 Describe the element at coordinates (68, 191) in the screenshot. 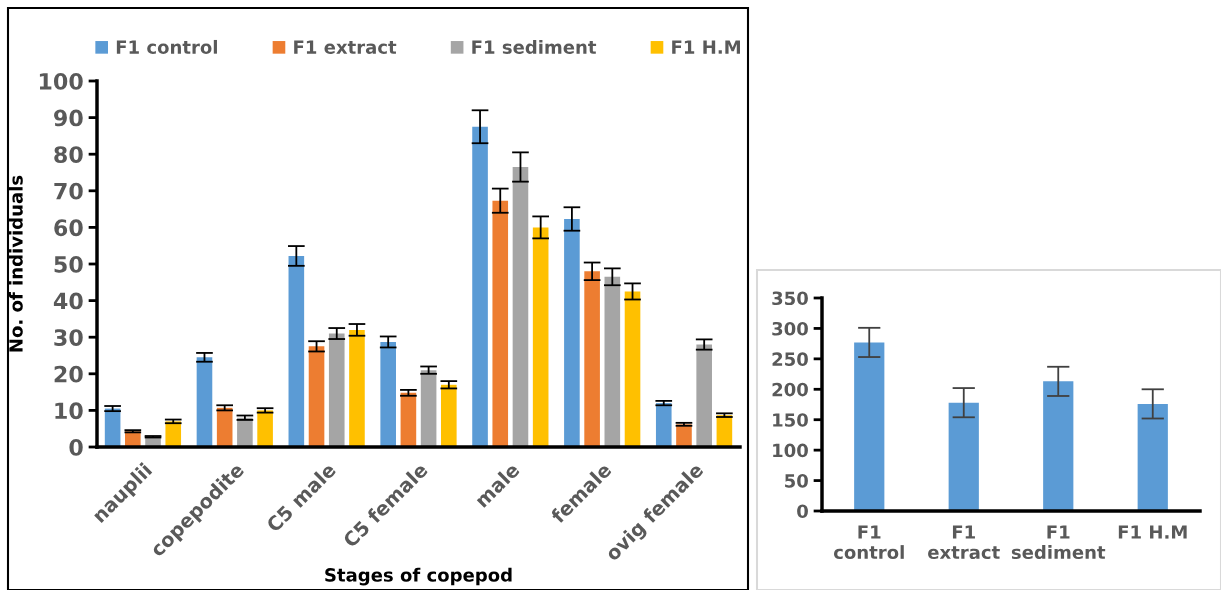

I see `y-tick-label: 70` at that location.